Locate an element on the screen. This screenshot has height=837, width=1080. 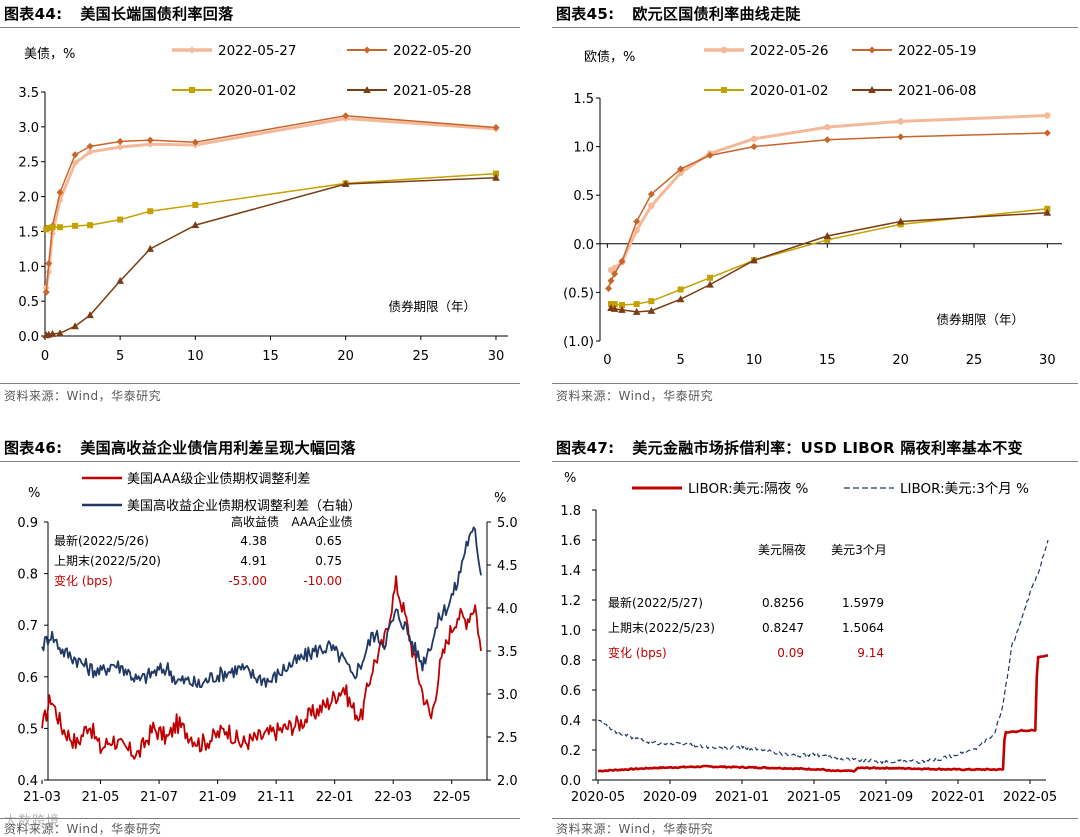
table-cell: 0.65 is located at coordinates (328, 541).